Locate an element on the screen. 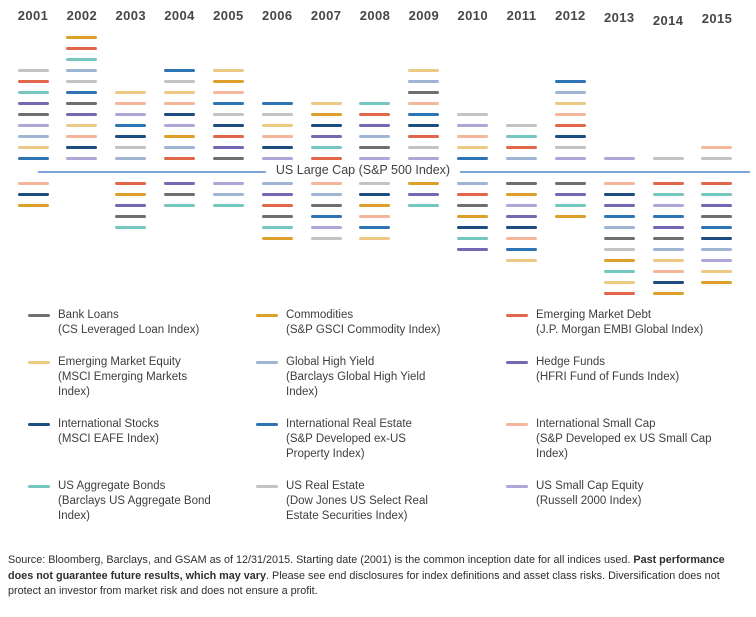  legend-index-name: (MSCI EAFE Index) is located at coordinates (108, 439).